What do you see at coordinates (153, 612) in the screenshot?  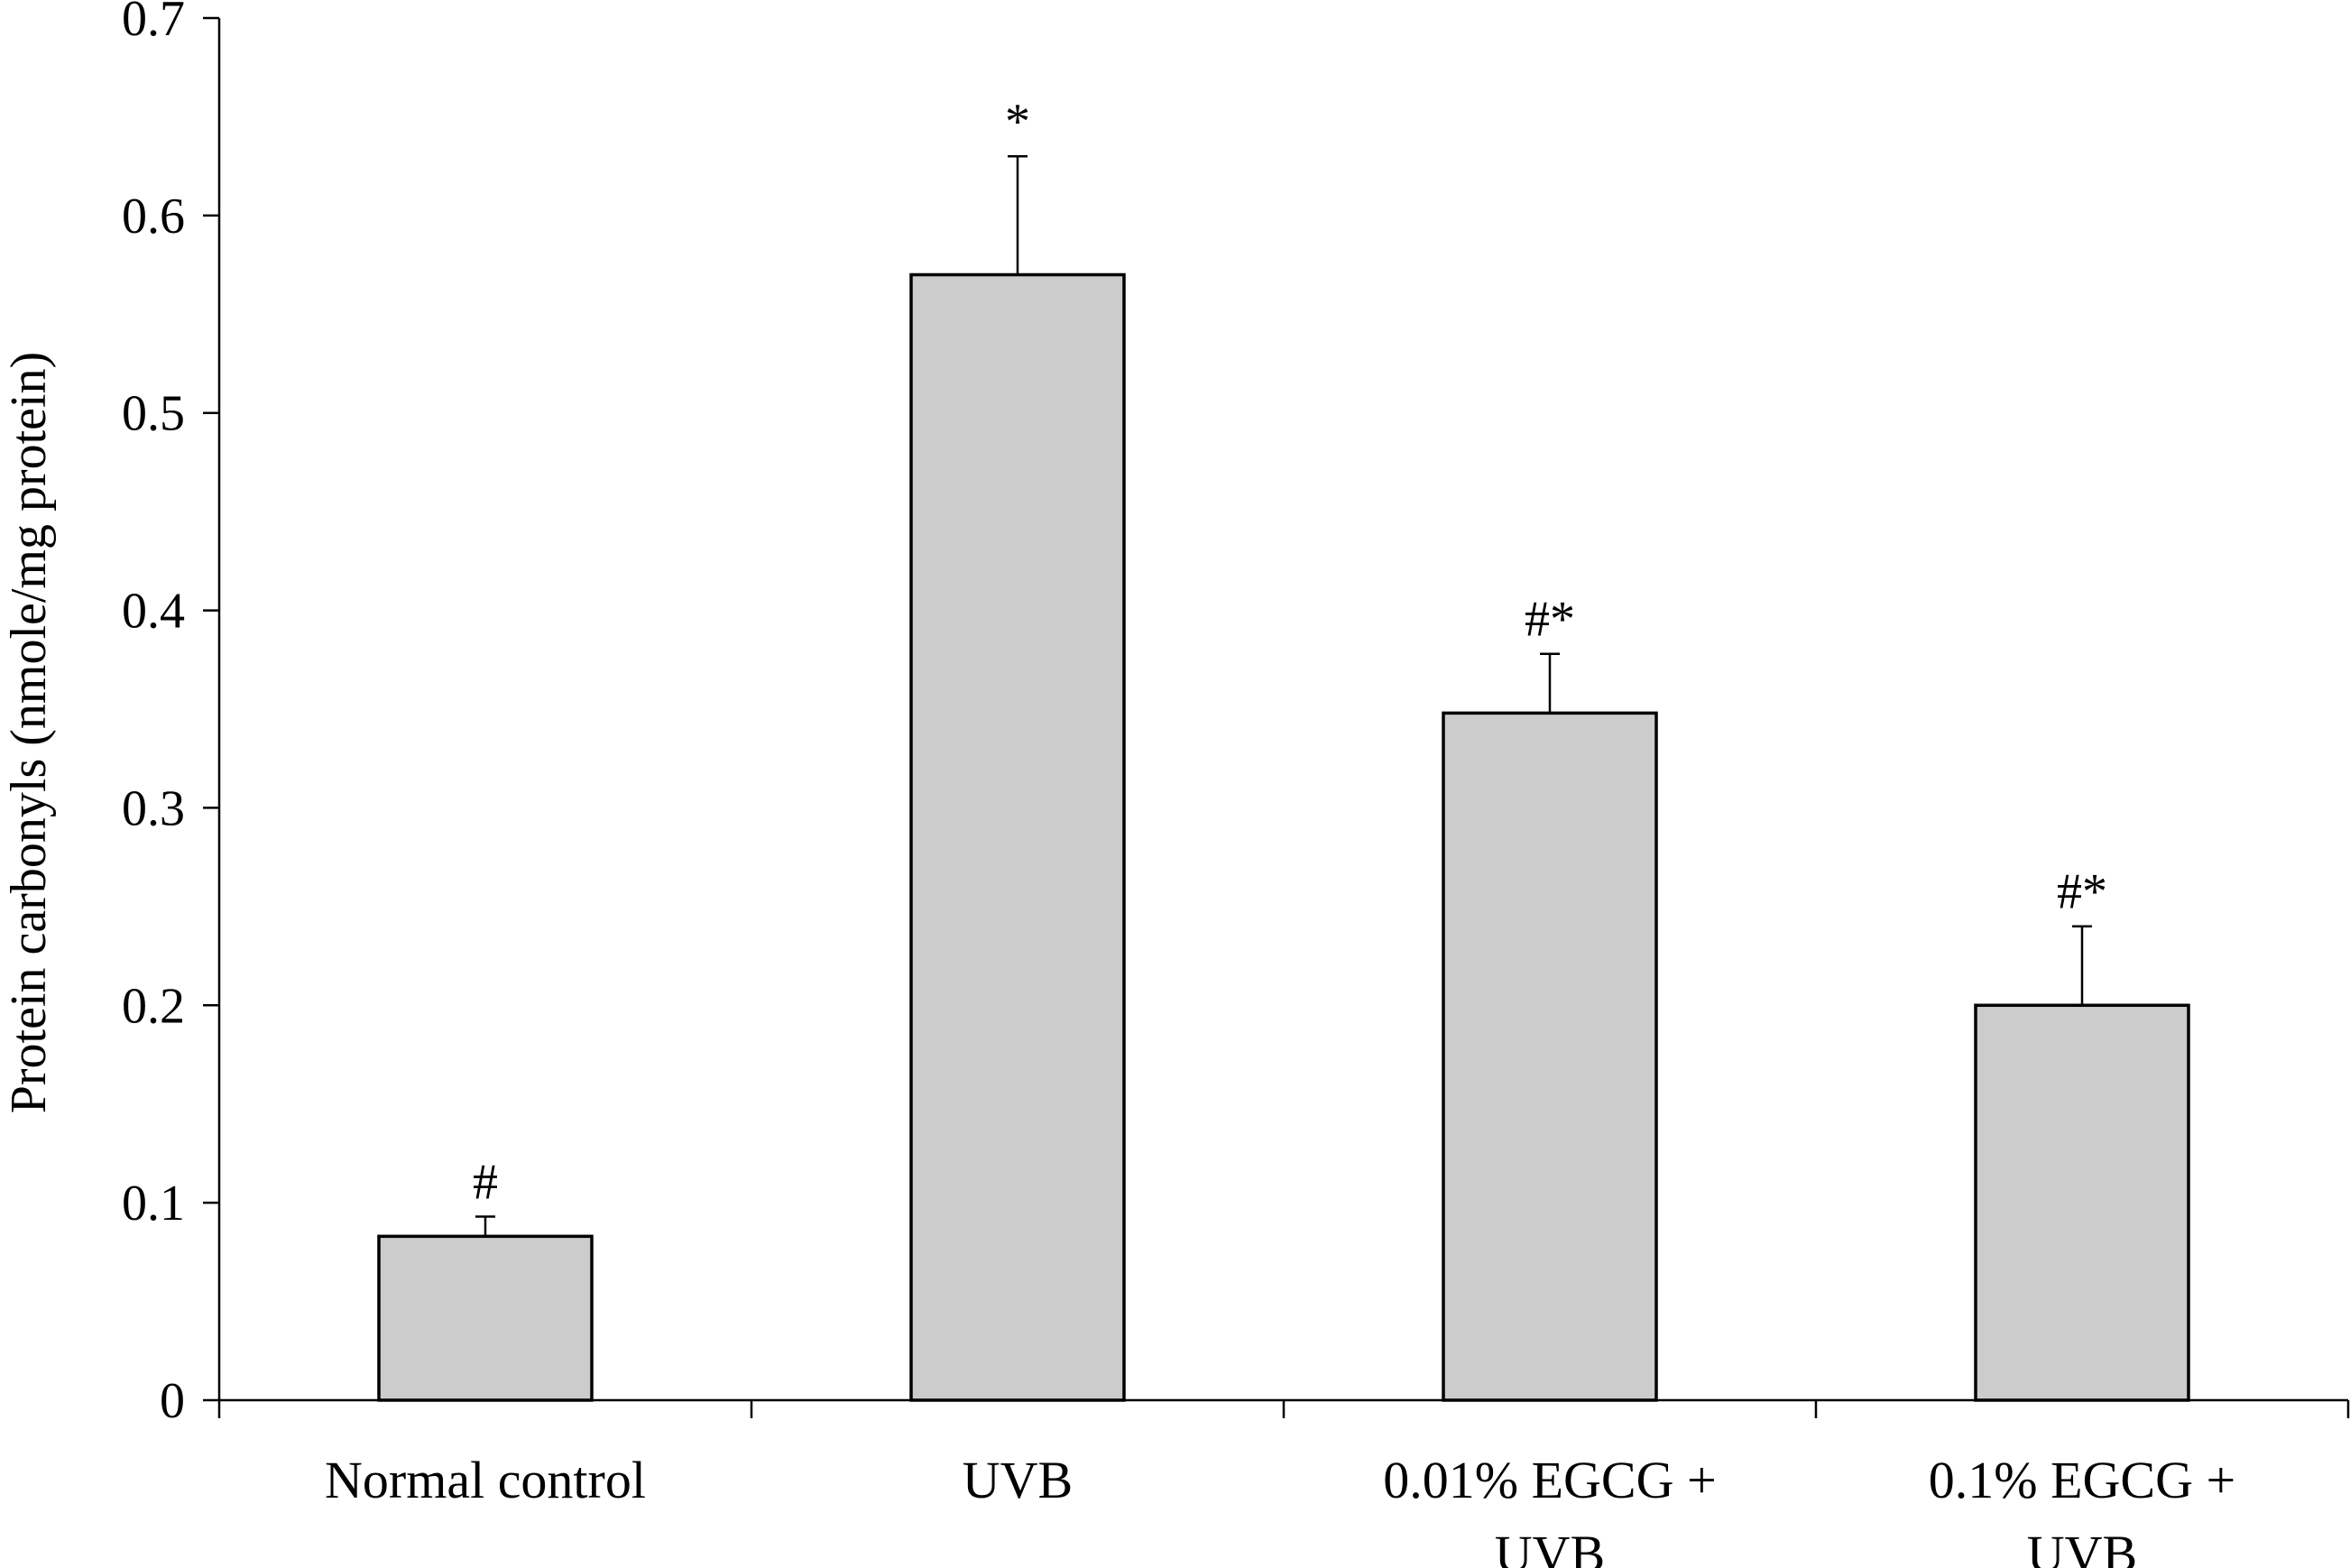 I see `y-tick-label: 0.4` at bounding box center [153, 612].